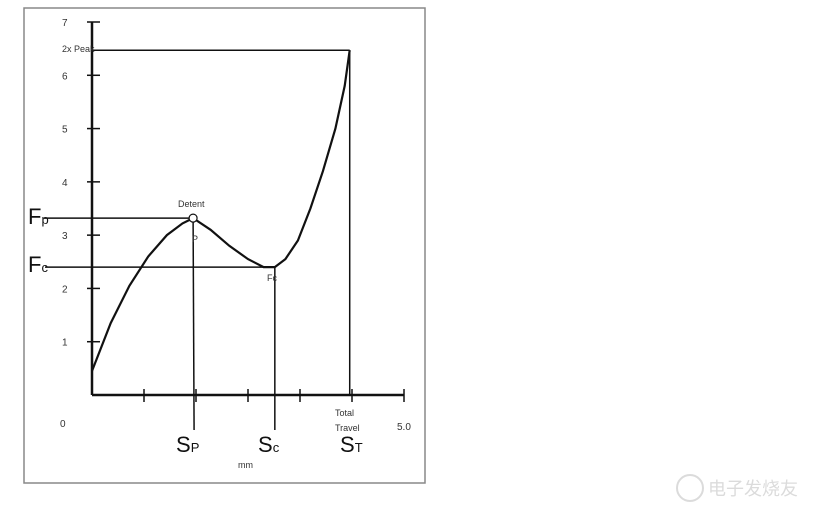 Image resolution: width=819 pixels, height=521 pixels. What do you see at coordinates (65, 130) in the screenshot?
I see `y-tick-label: 5` at bounding box center [65, 130].